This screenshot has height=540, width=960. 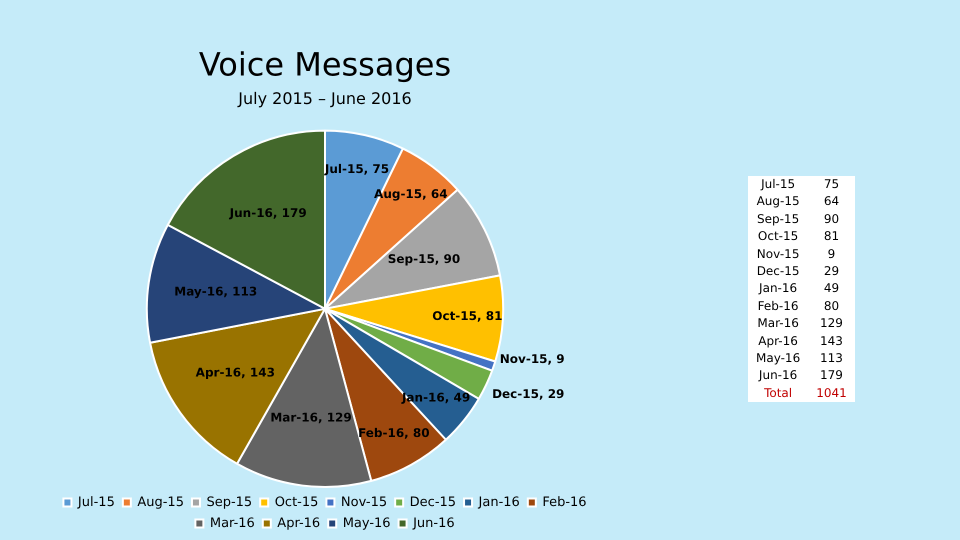 I want to click on legend-label: Feb-16, so click(x=564, y=502).